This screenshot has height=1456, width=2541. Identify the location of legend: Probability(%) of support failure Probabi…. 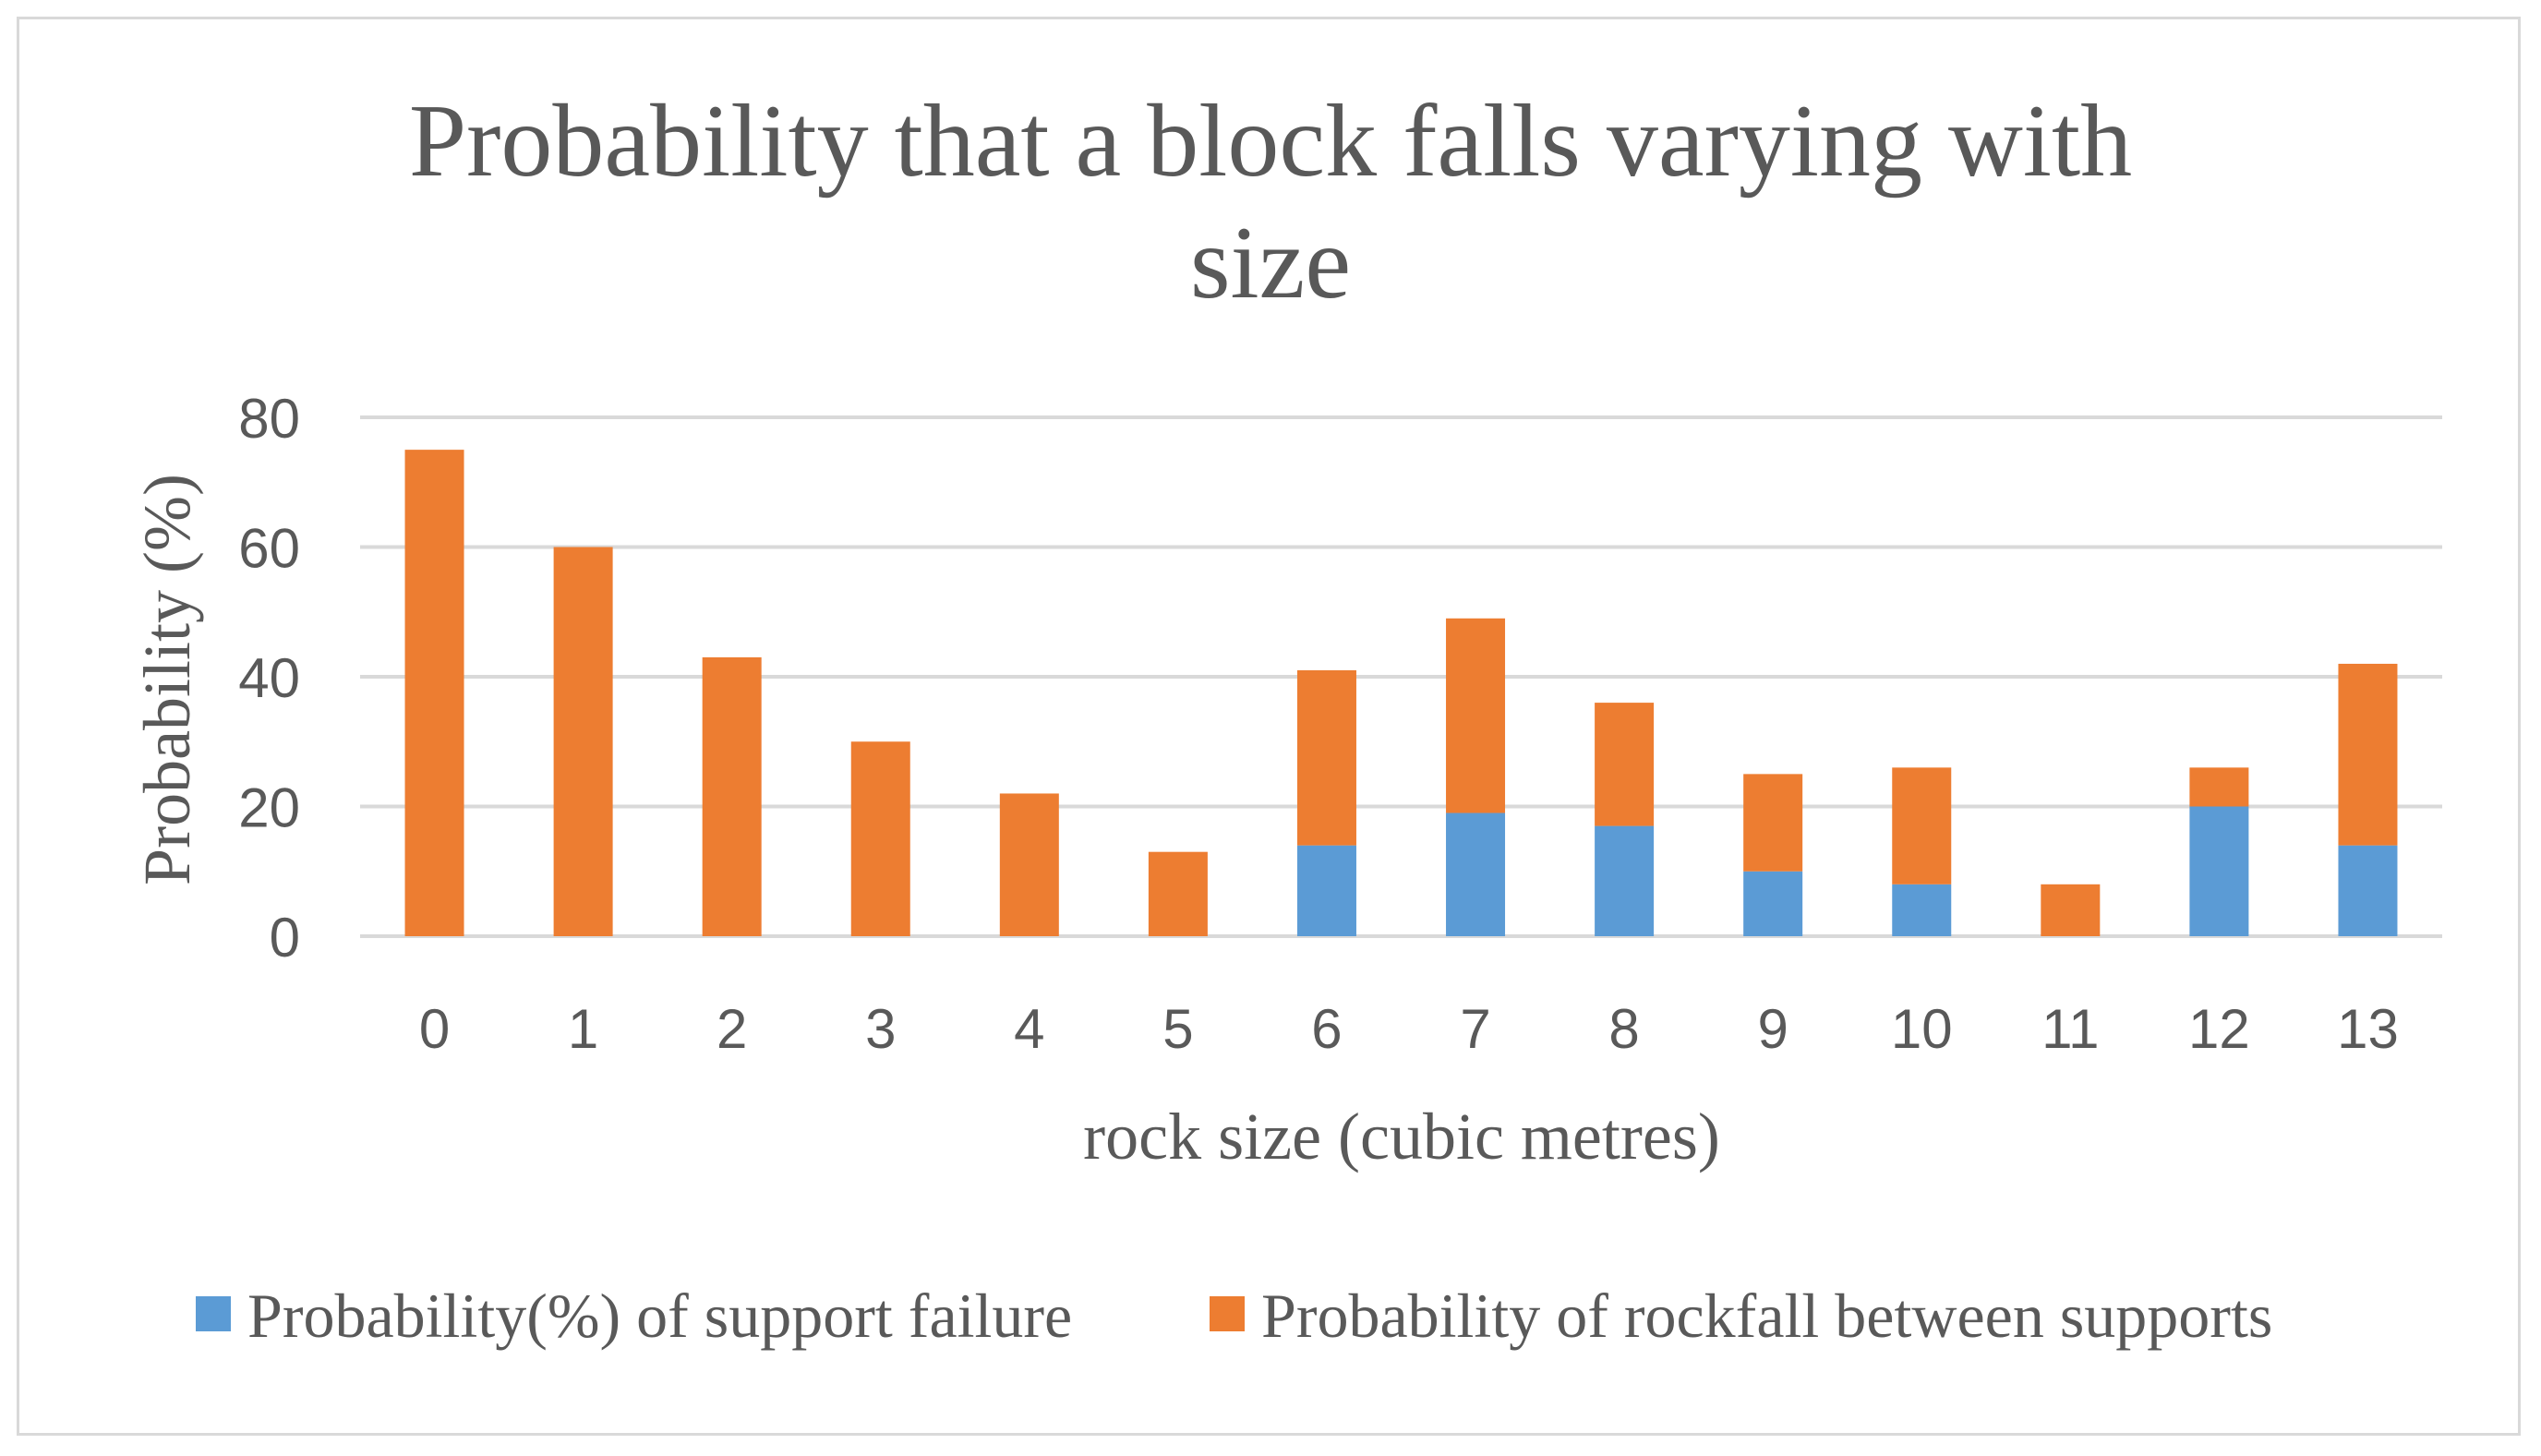
(1234, 1316).